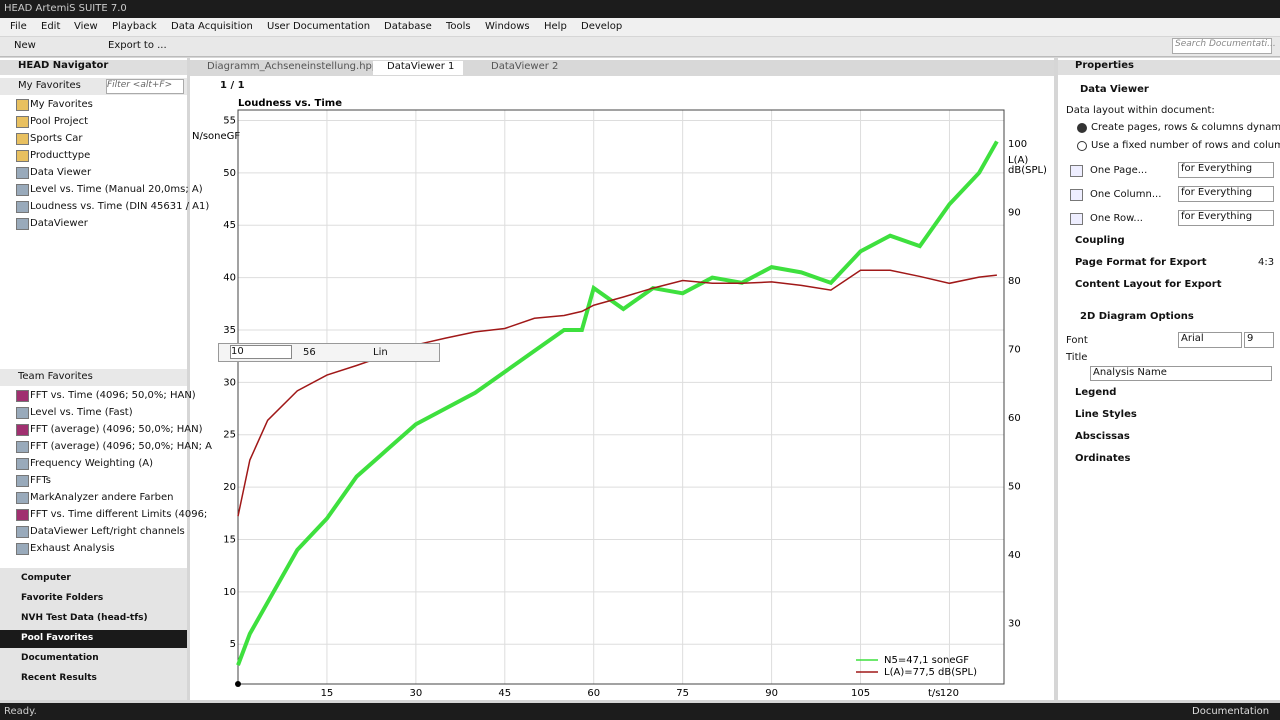  Describe the element at coordinates (25, 45) in the screenshot. I see `toolbar-button: New` at that location.